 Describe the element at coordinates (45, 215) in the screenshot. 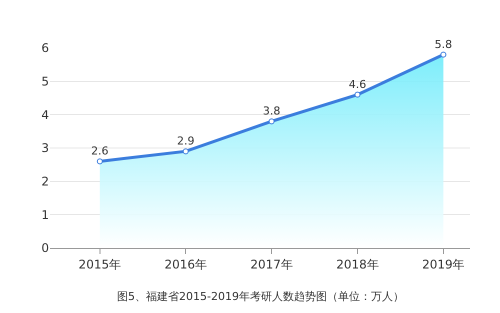

I see `y-tick-label: 1` at that location.